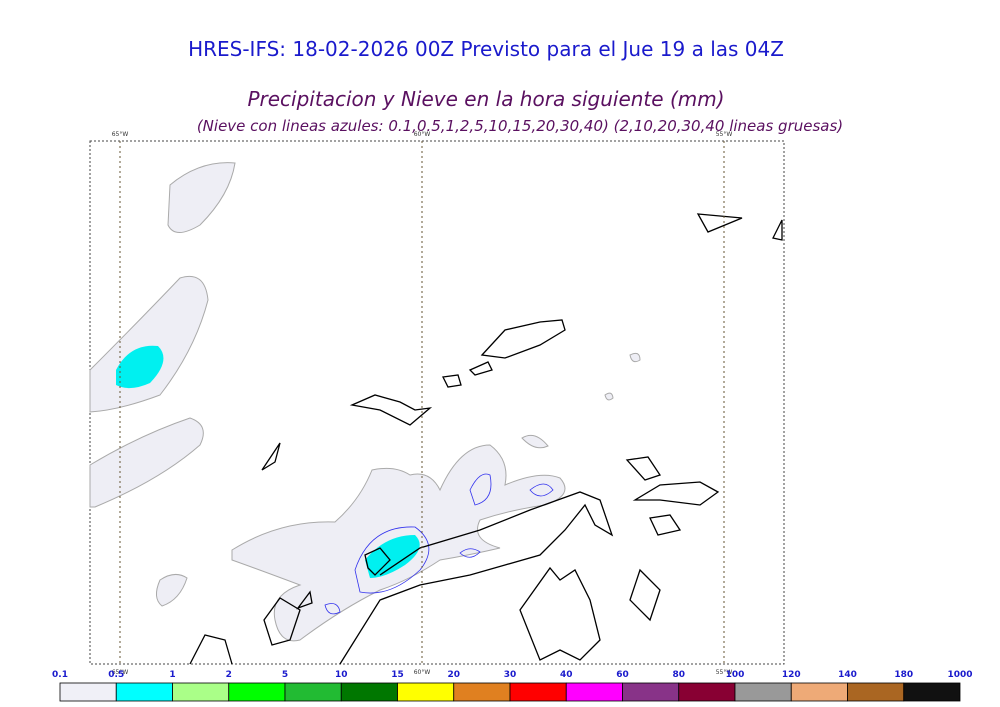  Describe the element at coordinates (735, 675) in the screenshot. I see `colorbar-label: 100` at that location.